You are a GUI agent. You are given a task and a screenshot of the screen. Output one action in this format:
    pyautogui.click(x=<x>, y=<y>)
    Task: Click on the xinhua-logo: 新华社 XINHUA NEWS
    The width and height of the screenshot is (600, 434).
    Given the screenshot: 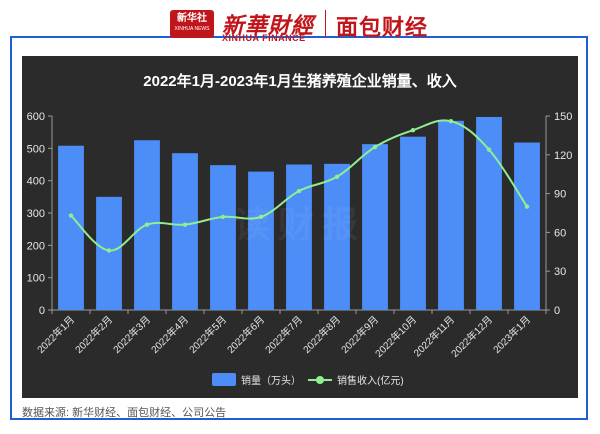 What is the action you would take?
    pyautogui.click(x=192, y=24)
    